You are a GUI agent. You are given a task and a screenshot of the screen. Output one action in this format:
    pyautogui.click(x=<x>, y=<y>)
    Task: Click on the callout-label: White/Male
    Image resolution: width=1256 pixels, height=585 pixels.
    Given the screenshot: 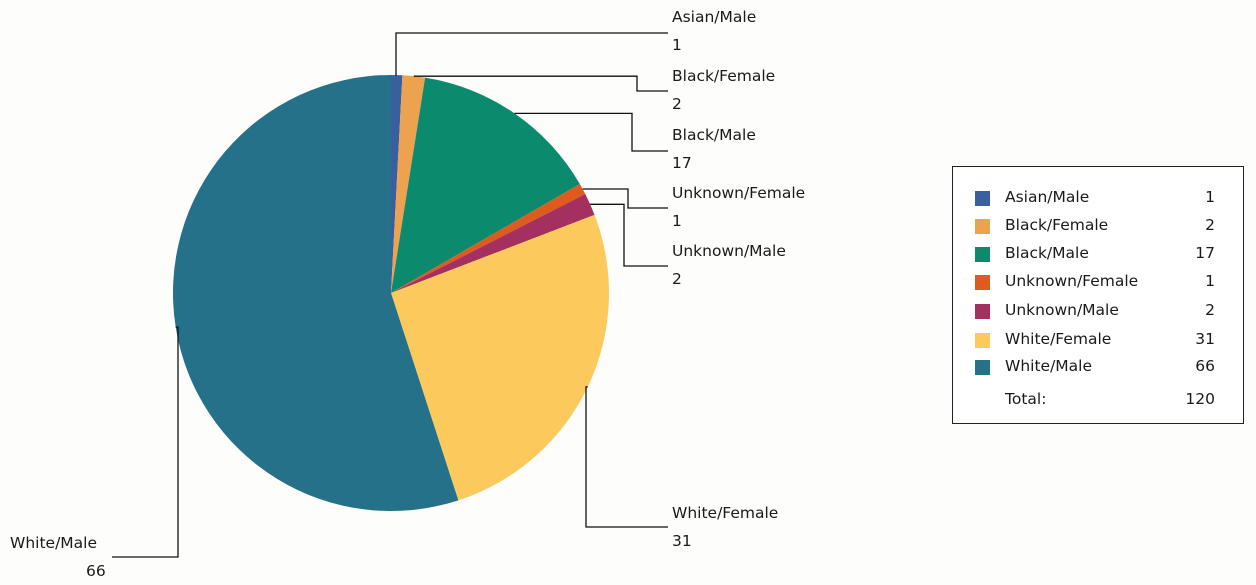 What is the action you would take?
    pyautogui.click(x=53, y=543)
    